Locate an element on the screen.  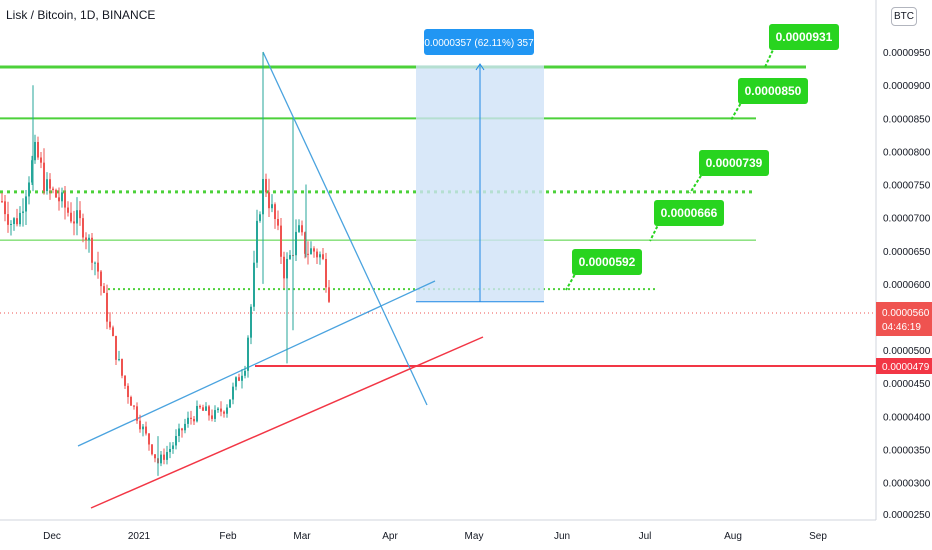
x-tick-label: Dec is located at coordinates (52, 536).